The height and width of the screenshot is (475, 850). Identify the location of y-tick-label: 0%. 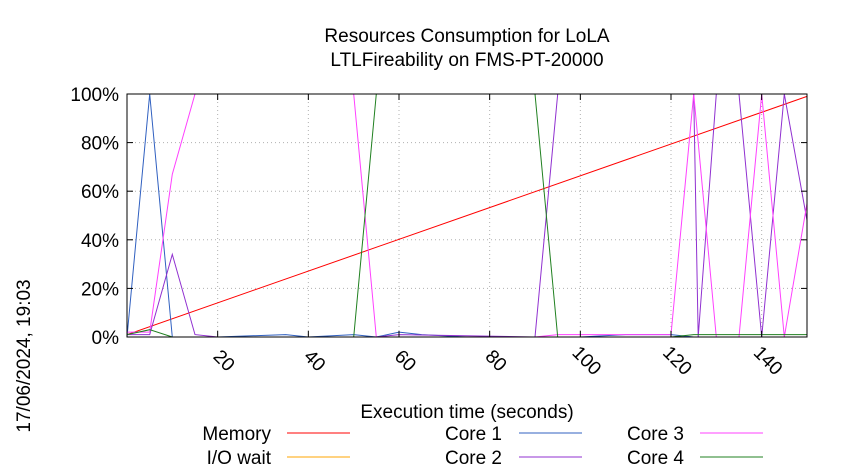
(106, 338).